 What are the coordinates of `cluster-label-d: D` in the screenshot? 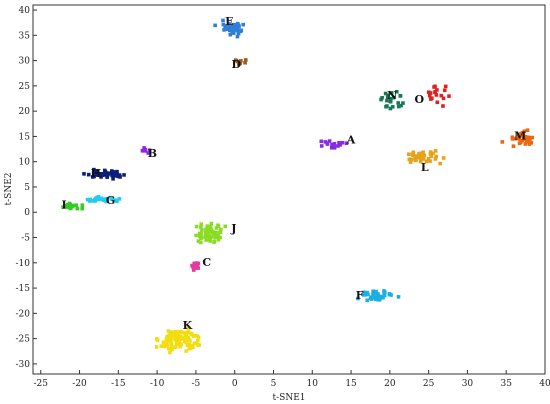 It's located at (236, 64).